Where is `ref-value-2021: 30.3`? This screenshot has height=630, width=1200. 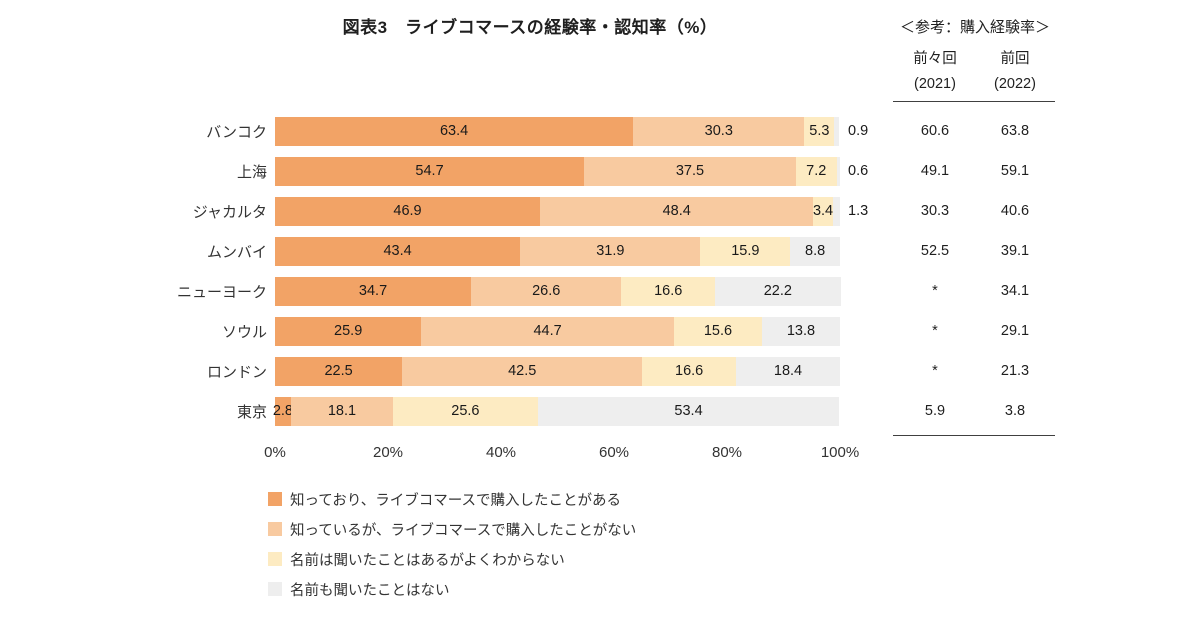 ref-value-2021: 30.3 is located at coordinates (935, 211).